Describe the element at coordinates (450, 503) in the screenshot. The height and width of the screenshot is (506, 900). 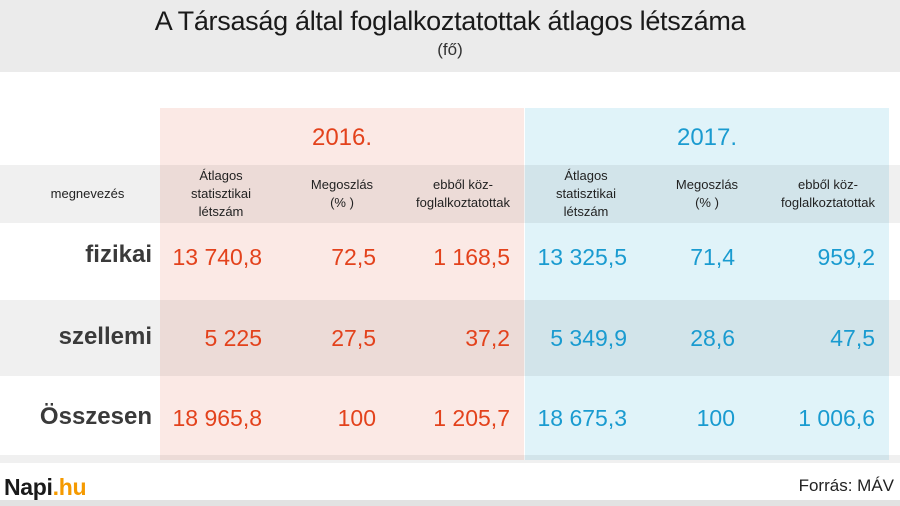
I see `footer-divider` at that location.